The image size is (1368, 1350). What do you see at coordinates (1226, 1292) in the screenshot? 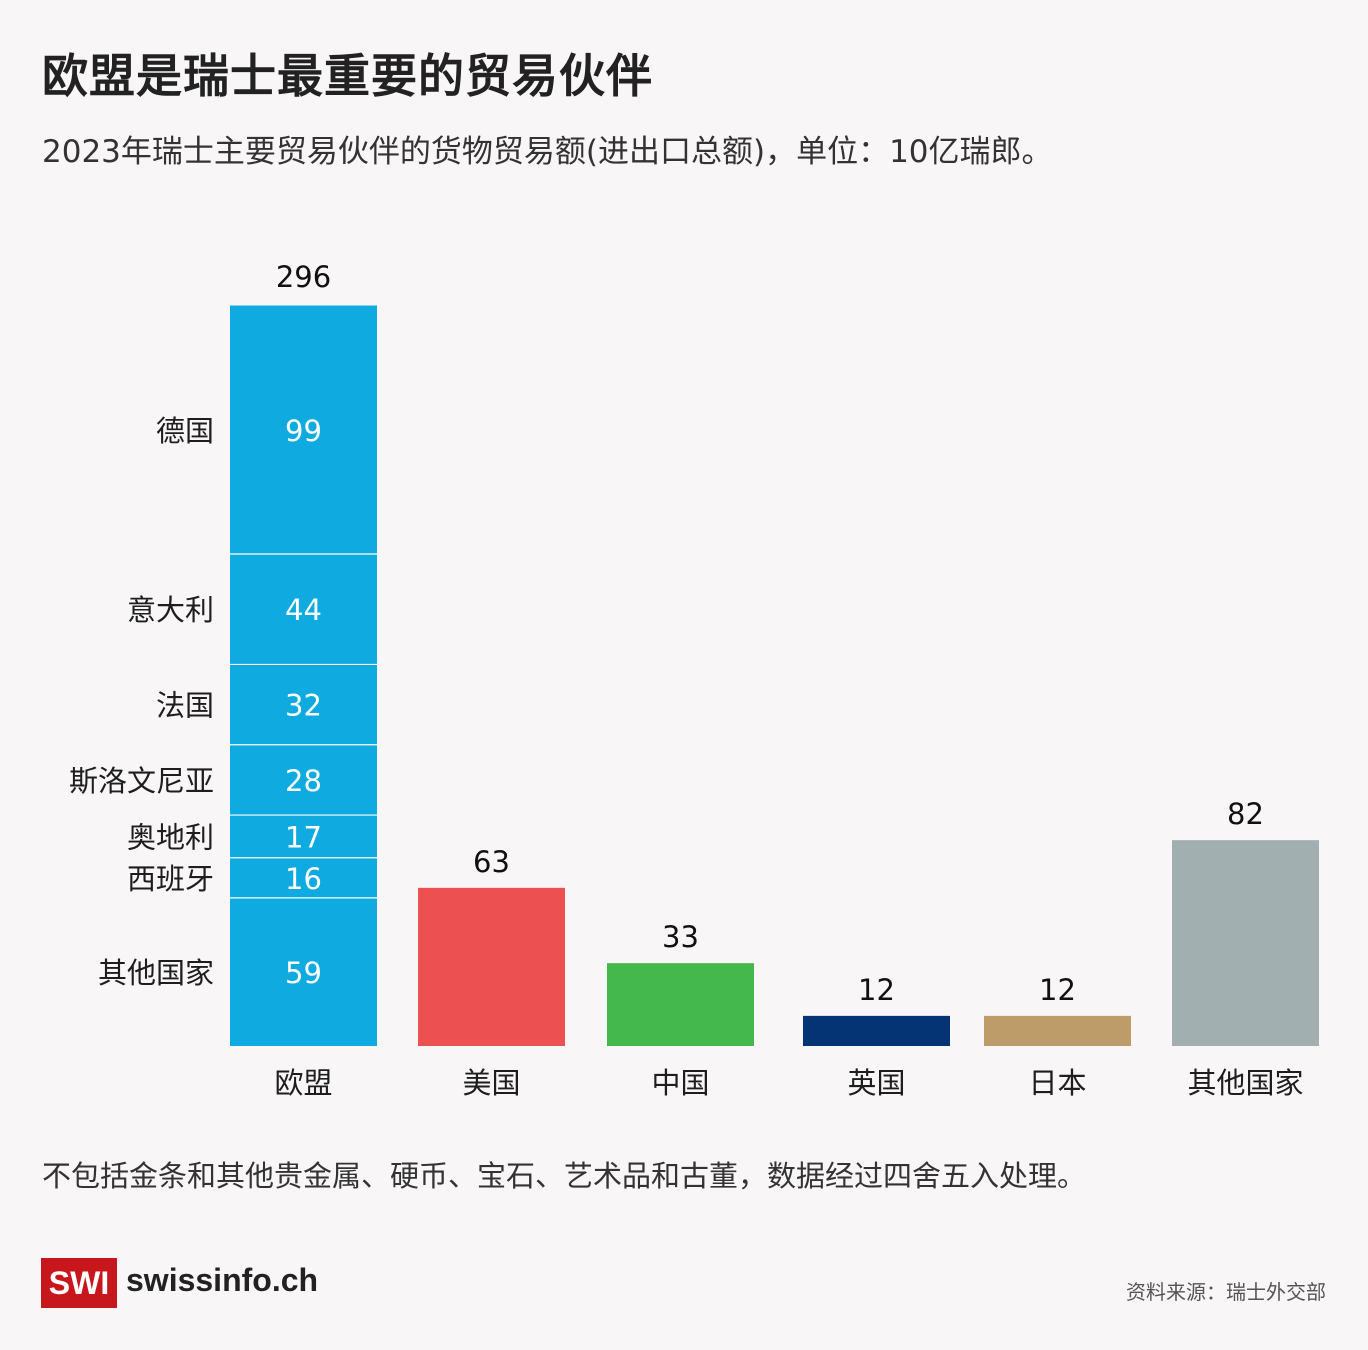
I see `source-note: 资料来源：瑞士外交部` at bounding box center [1226, 1292].